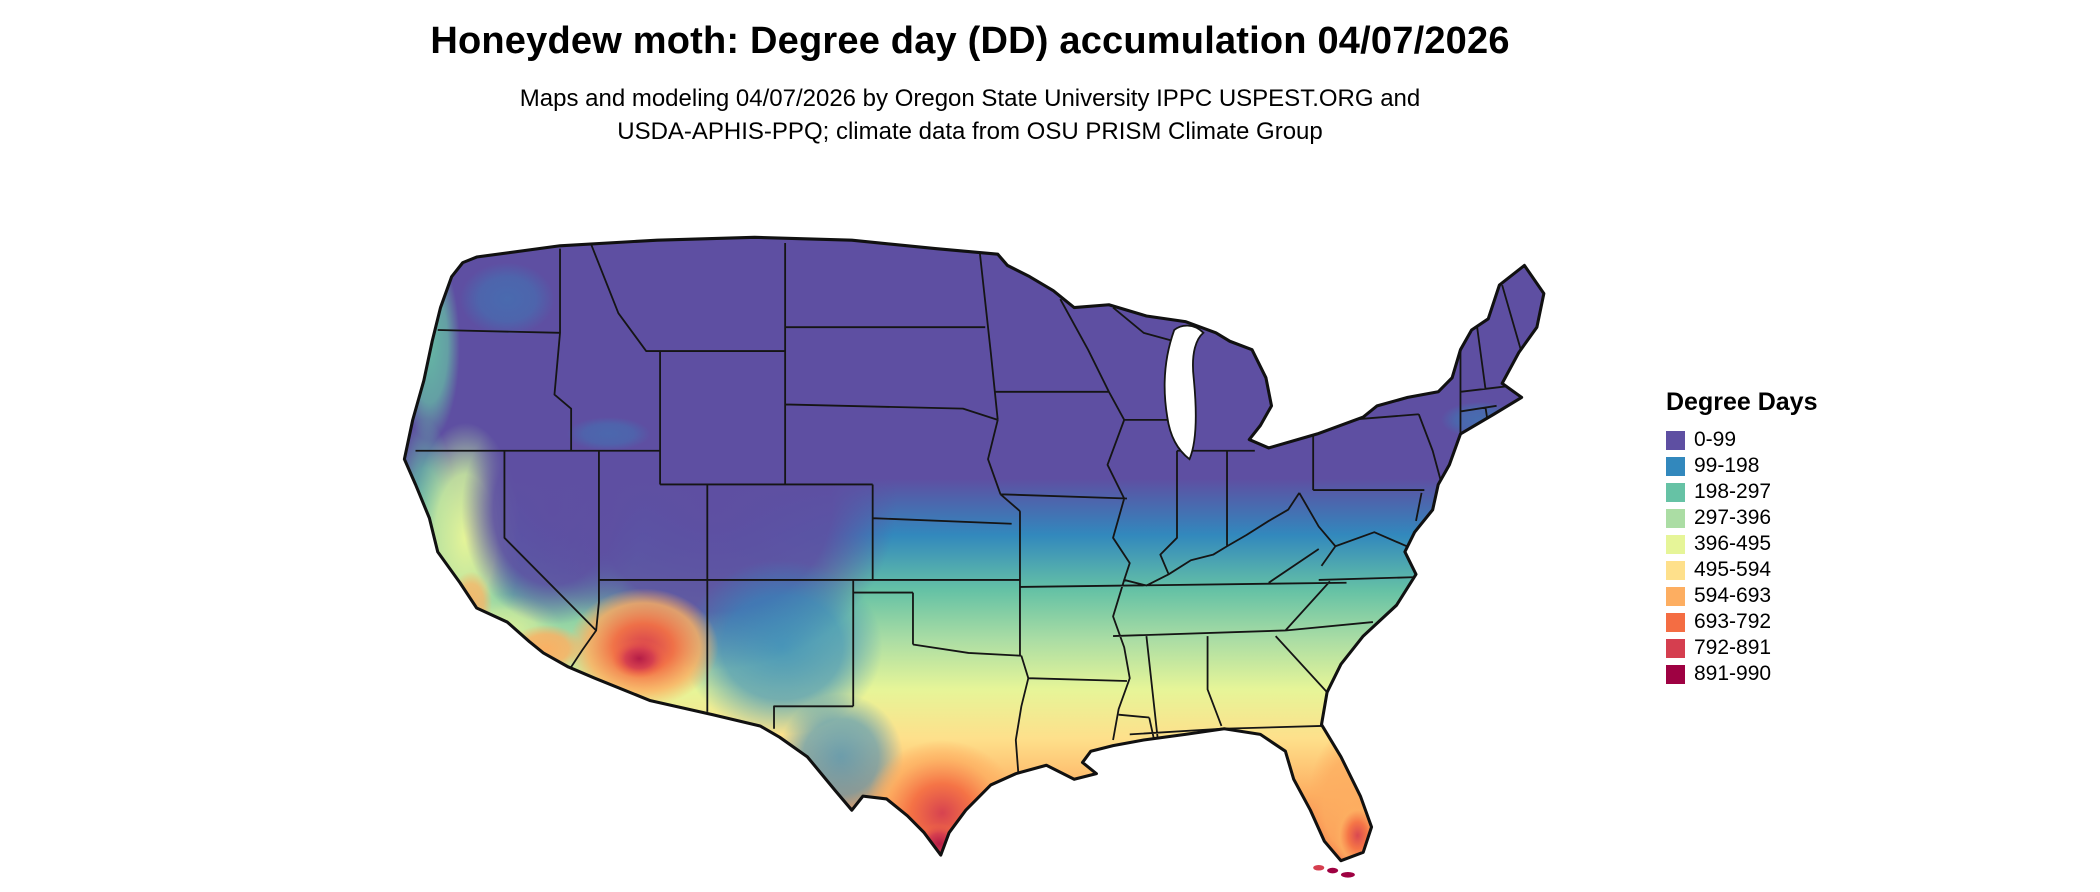 This screenshot has width=2100, height=892. What do you see at coordinates (1334, 871) in the screenshot?
I see `florida-keys` at bounding box center [1334, 871].